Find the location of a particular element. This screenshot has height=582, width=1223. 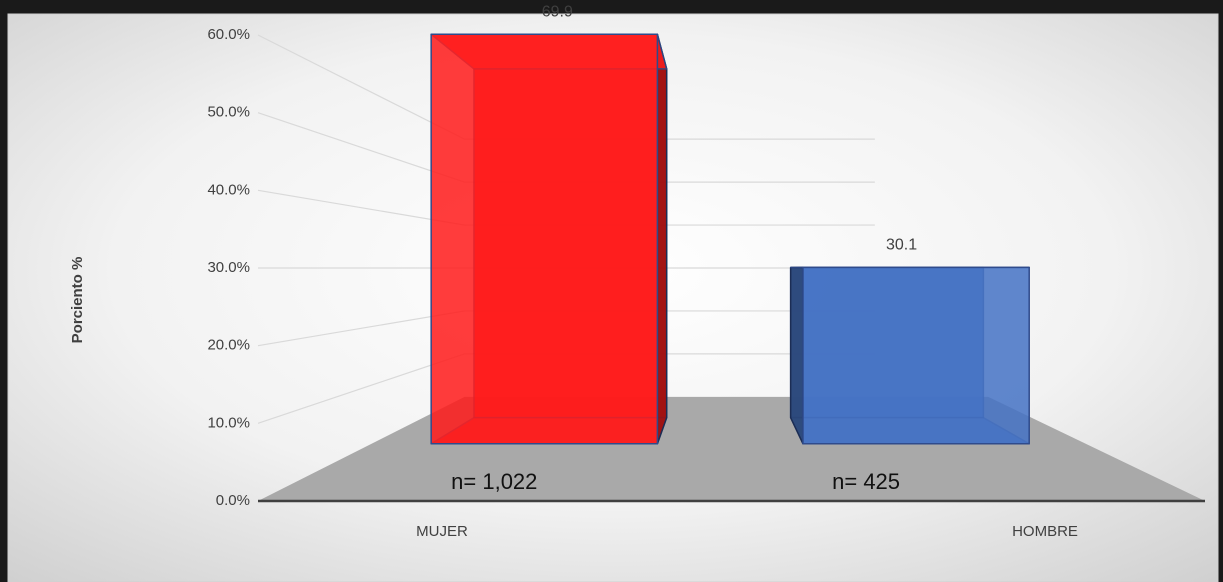

x-tick-label: HOMBRE is located at coordinates (1045, 531).